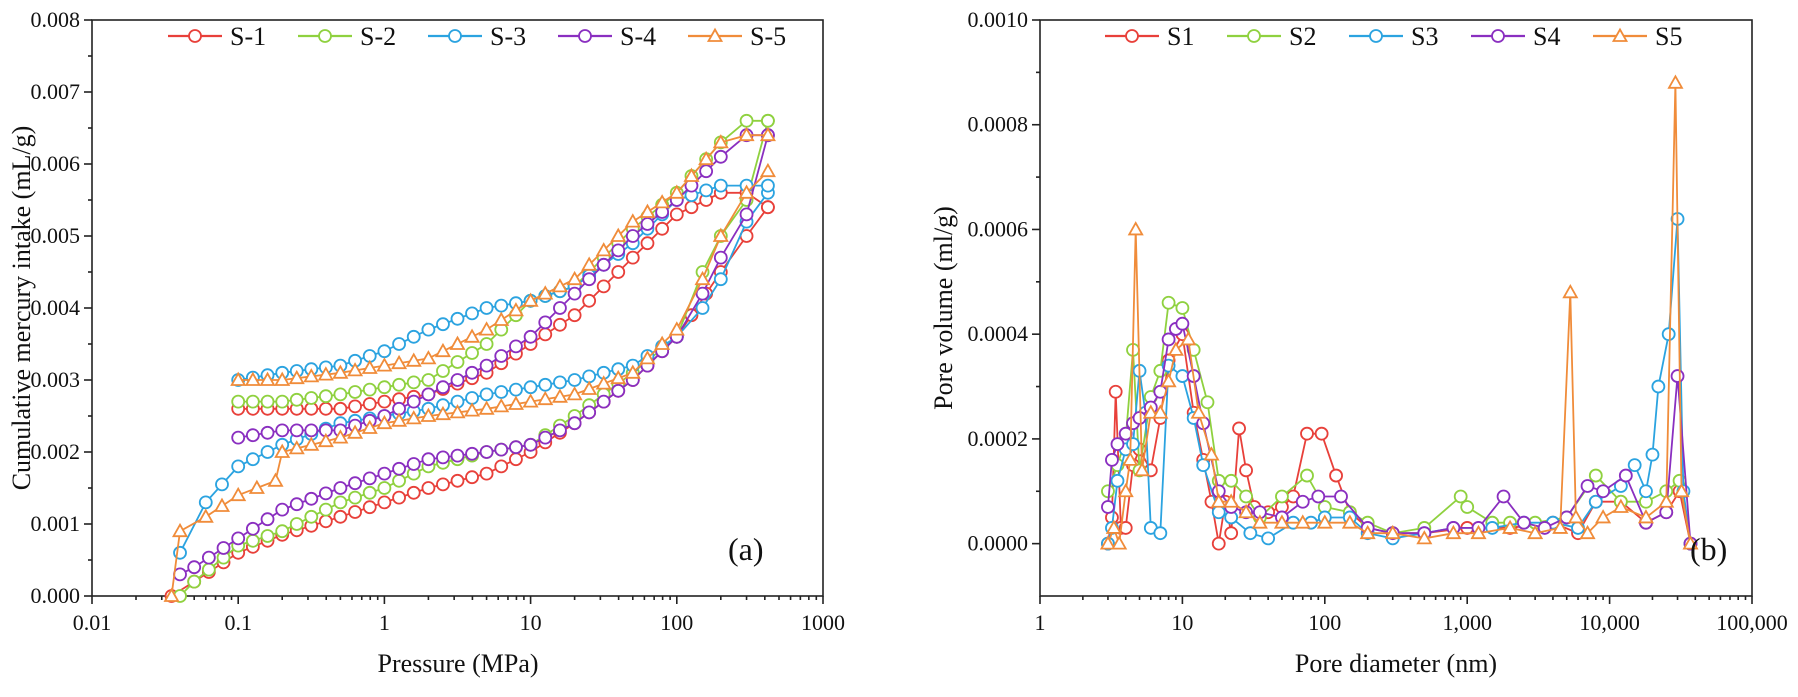 Image resolution: width=1798 pixels, height=697 pixels. I want to click on a-legend-item-s-5: S-5, so click(737, 36).